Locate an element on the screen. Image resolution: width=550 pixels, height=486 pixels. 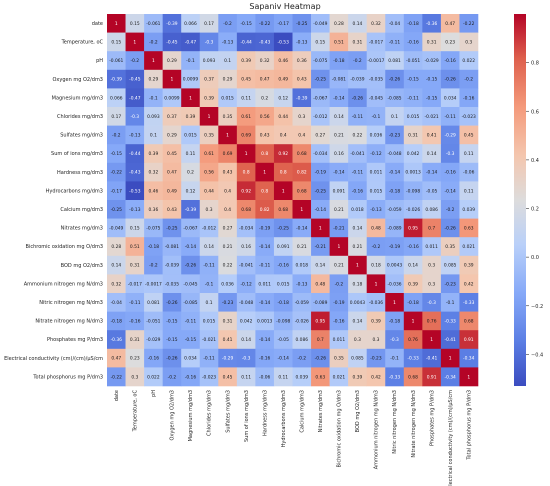
y-tick-label: Sum of ions mg/dm3 is located at coordinates (77, 154).